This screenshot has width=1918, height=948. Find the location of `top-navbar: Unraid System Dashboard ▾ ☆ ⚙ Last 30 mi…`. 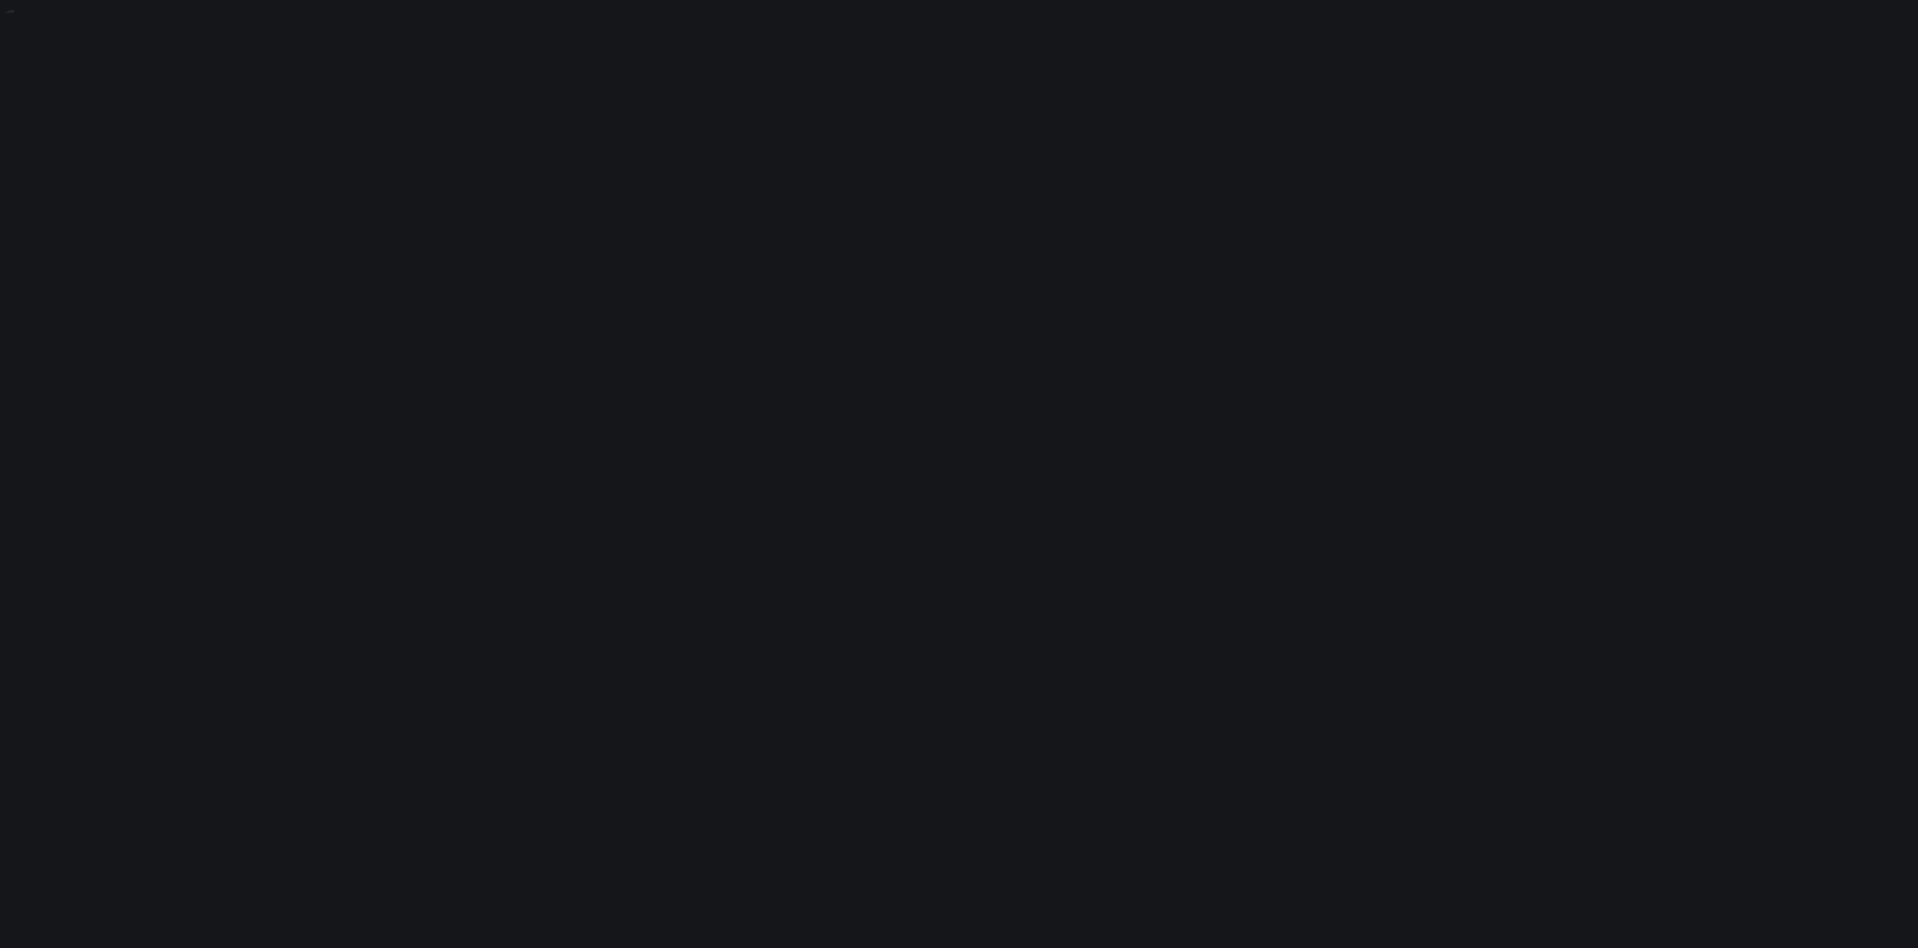

top-navbar: Unraid System Dashboard ▾ ☆ ⚙ Last 30 mi… is located at coordinates (7, 11).